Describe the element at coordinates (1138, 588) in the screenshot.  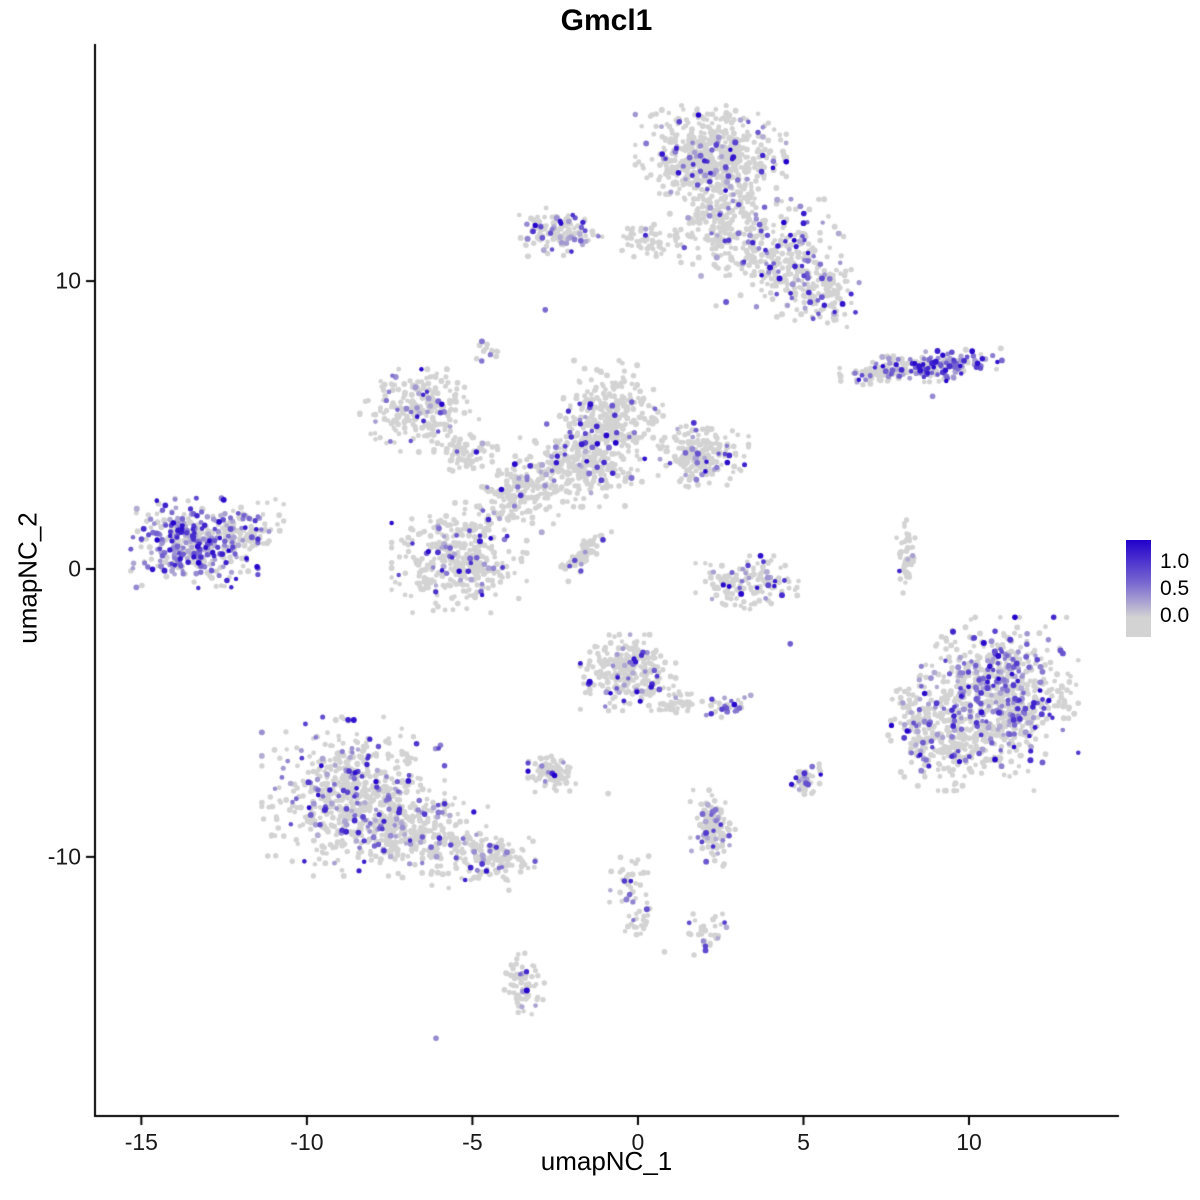
I see `legend-colorbar` at that location.